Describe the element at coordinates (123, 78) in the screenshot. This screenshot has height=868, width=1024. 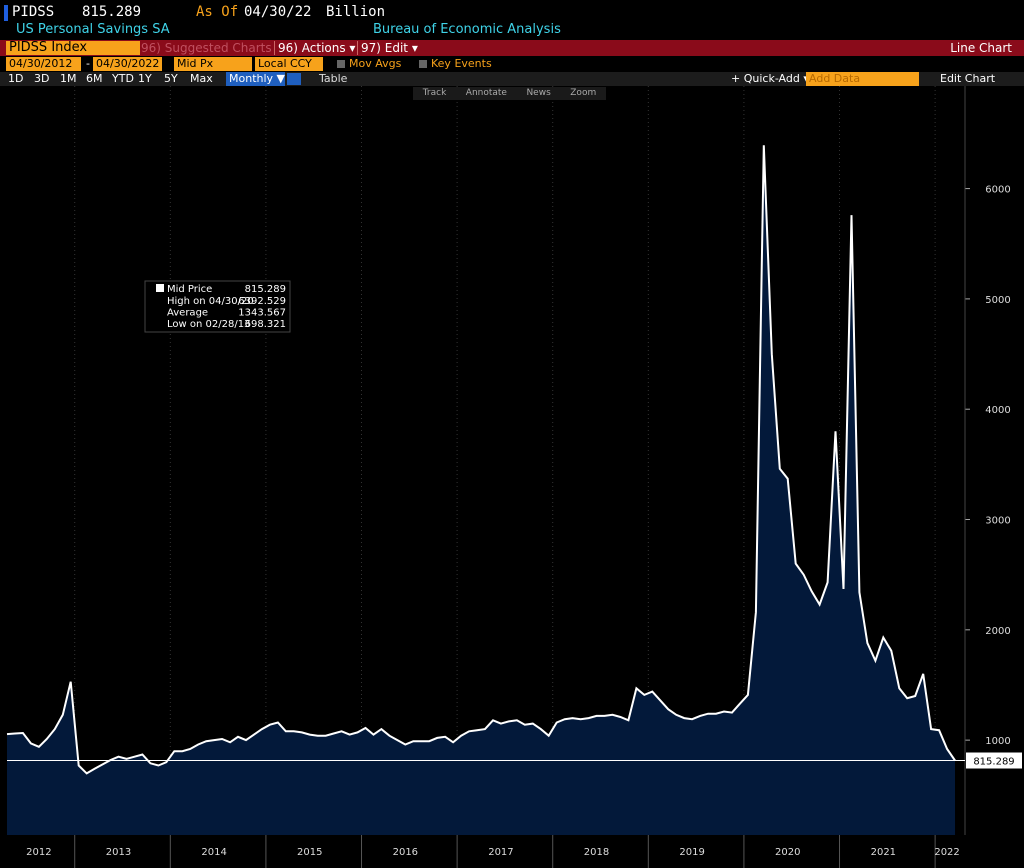
I see `period-button: YTD` at that location.